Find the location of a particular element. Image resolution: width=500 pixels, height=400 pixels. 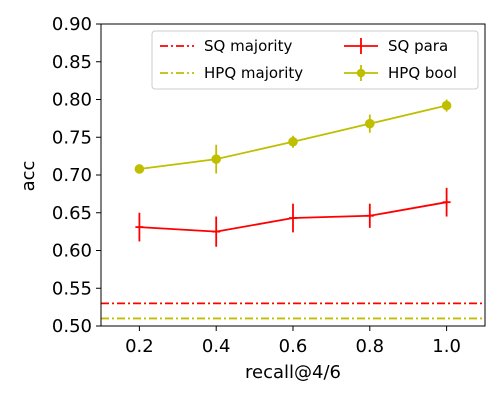

legend-sq-para-label: SQ para is located at coordinates (418, 46).